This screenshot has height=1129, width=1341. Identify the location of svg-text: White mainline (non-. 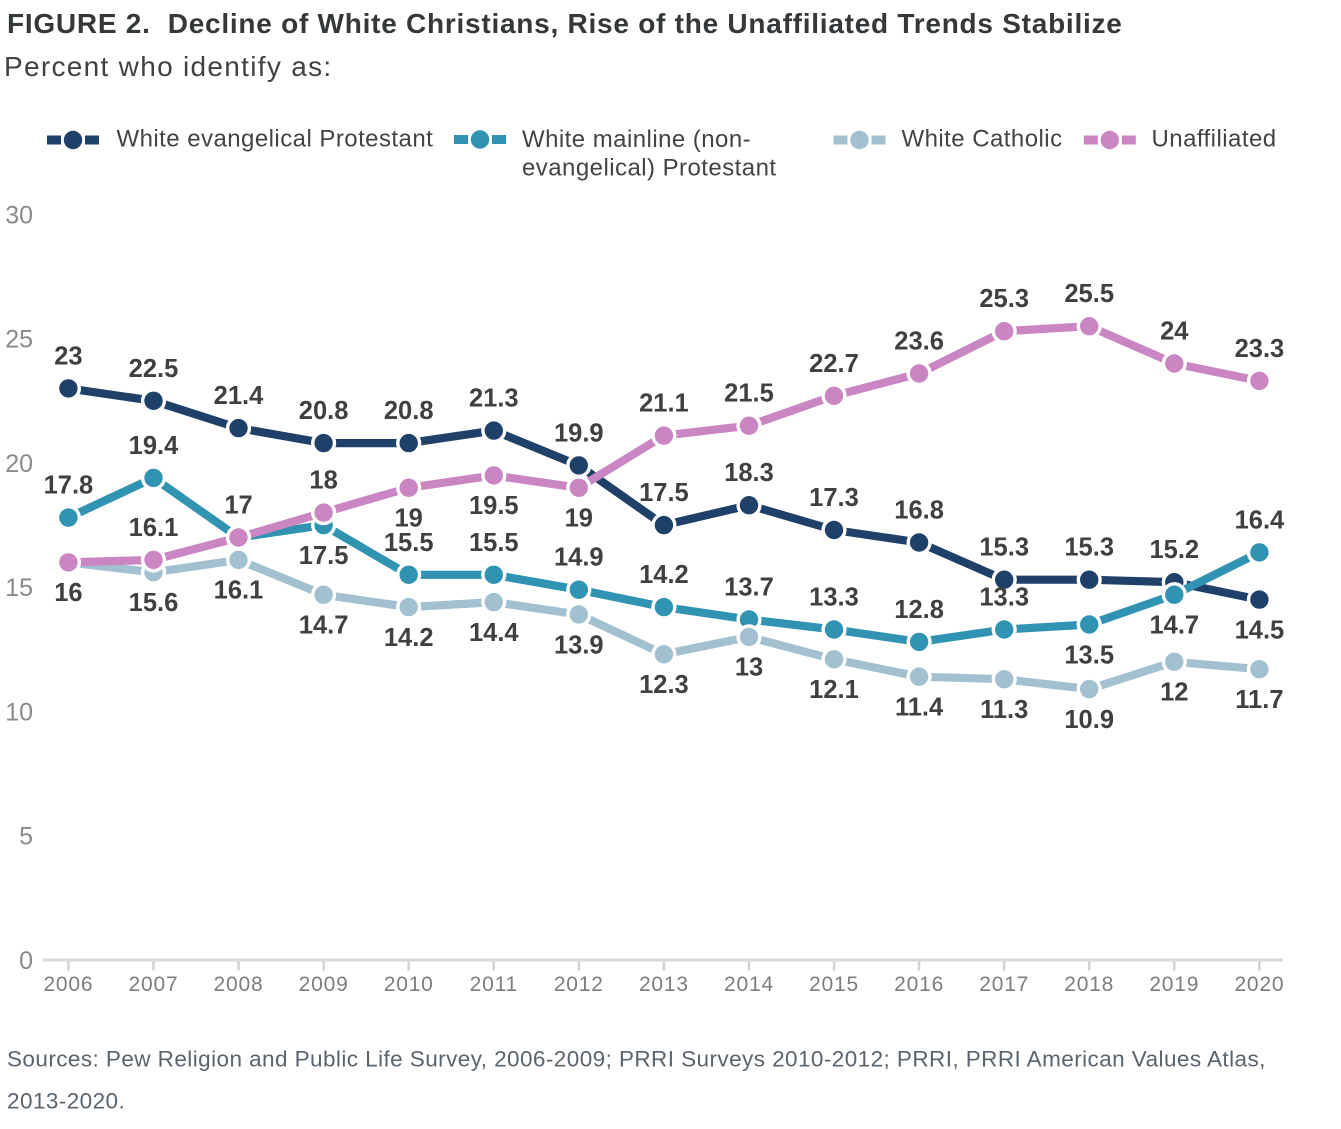
(636, 139).